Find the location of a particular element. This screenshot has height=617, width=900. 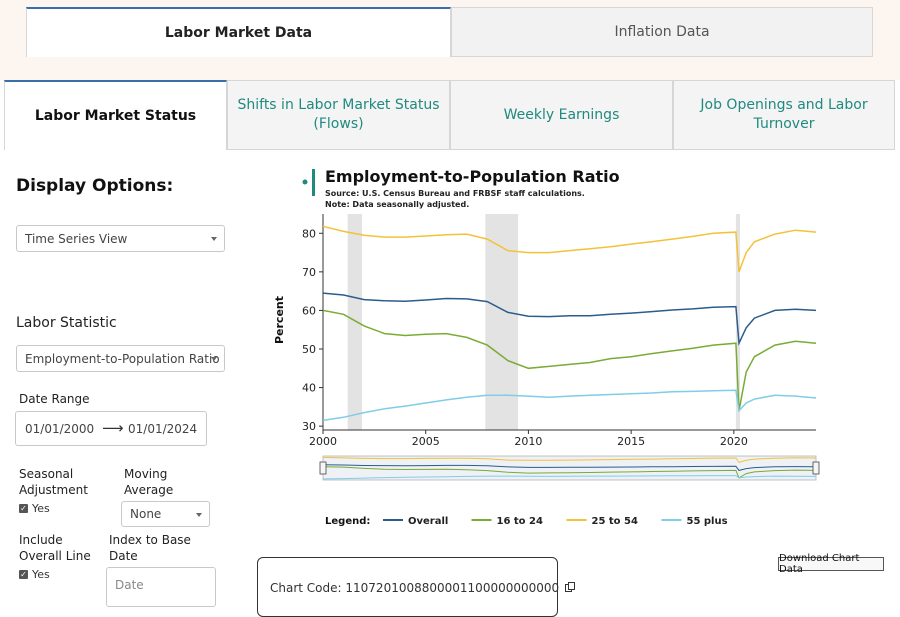

title-accent-bar is located at coordinates (313, 182).